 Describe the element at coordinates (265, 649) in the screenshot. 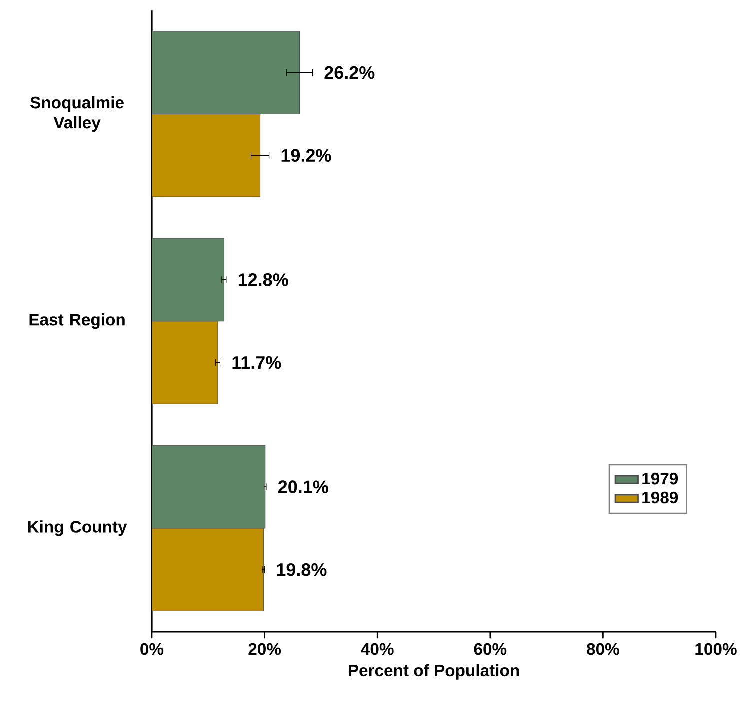

I see `x-tick-label: 20%` at that location.